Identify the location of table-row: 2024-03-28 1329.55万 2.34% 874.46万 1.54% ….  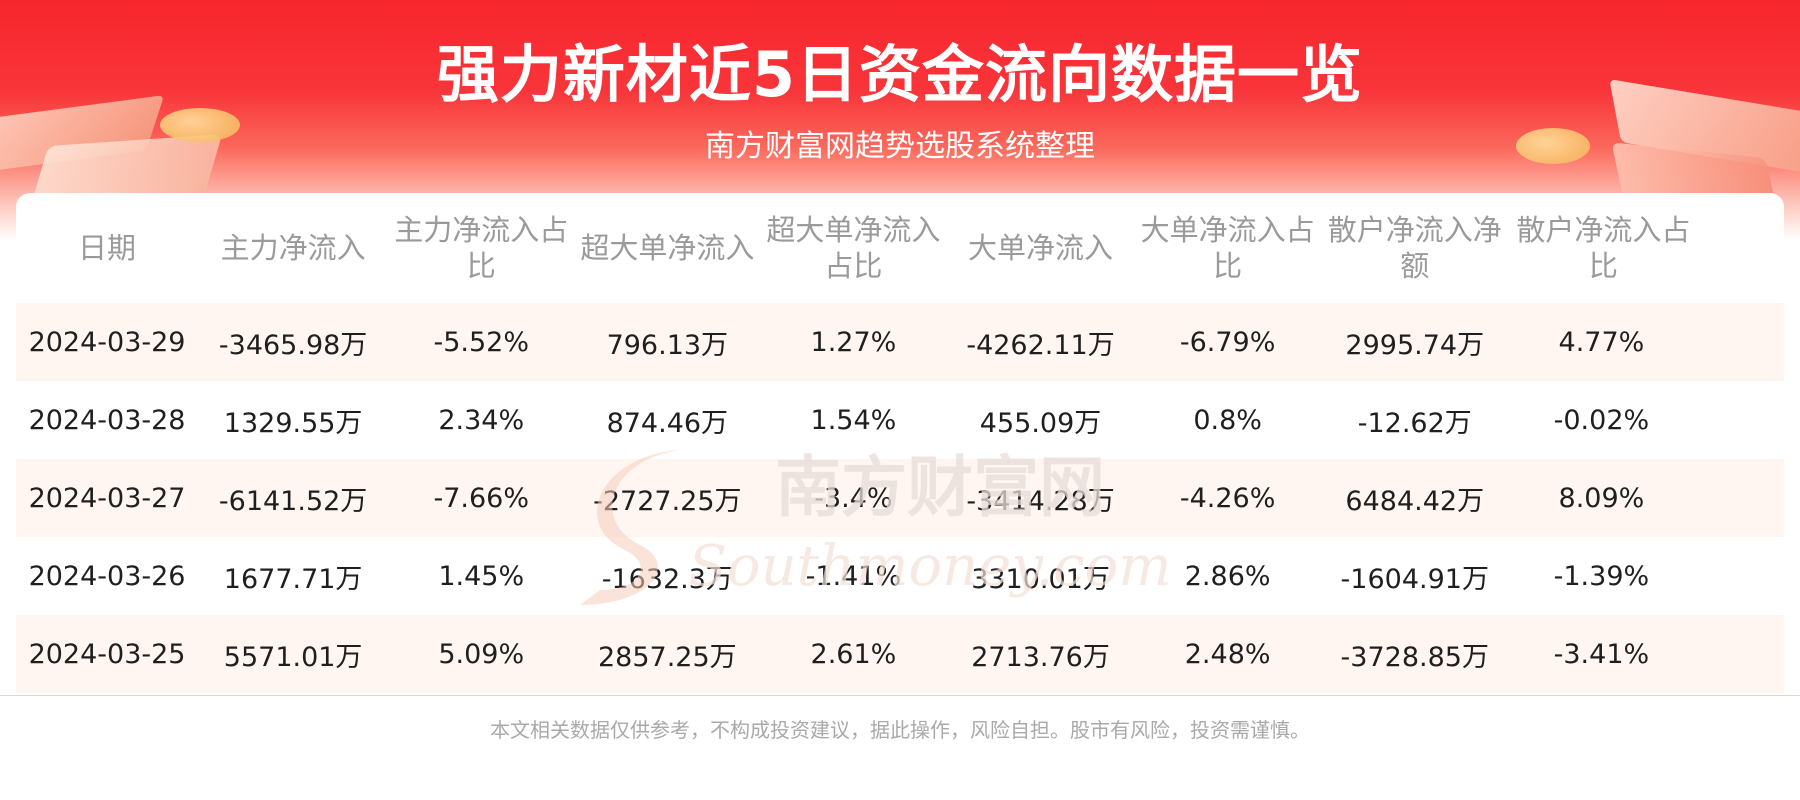
(900, 420).